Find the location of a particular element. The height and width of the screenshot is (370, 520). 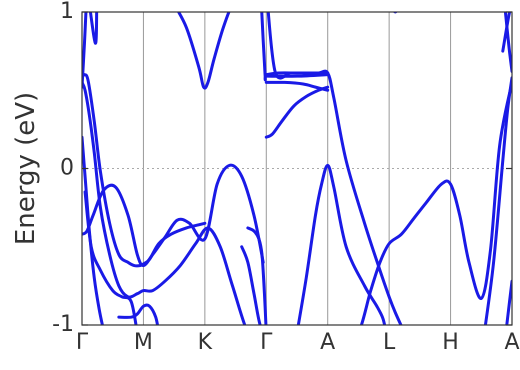

kpoint-label-7: A is located at coordinates (511, 342).